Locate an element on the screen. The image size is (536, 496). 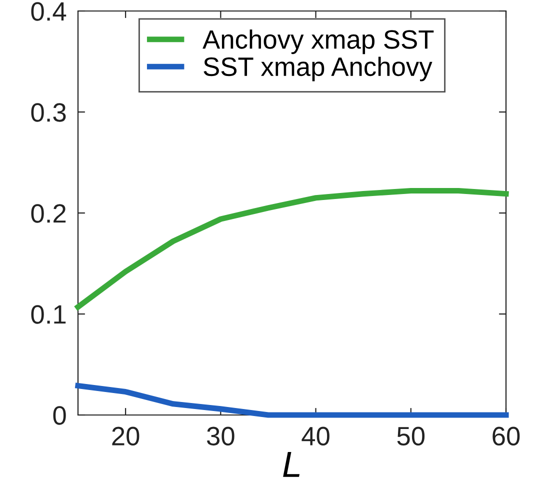
x-tick-label: 40 is located at coordinates (316, 436).